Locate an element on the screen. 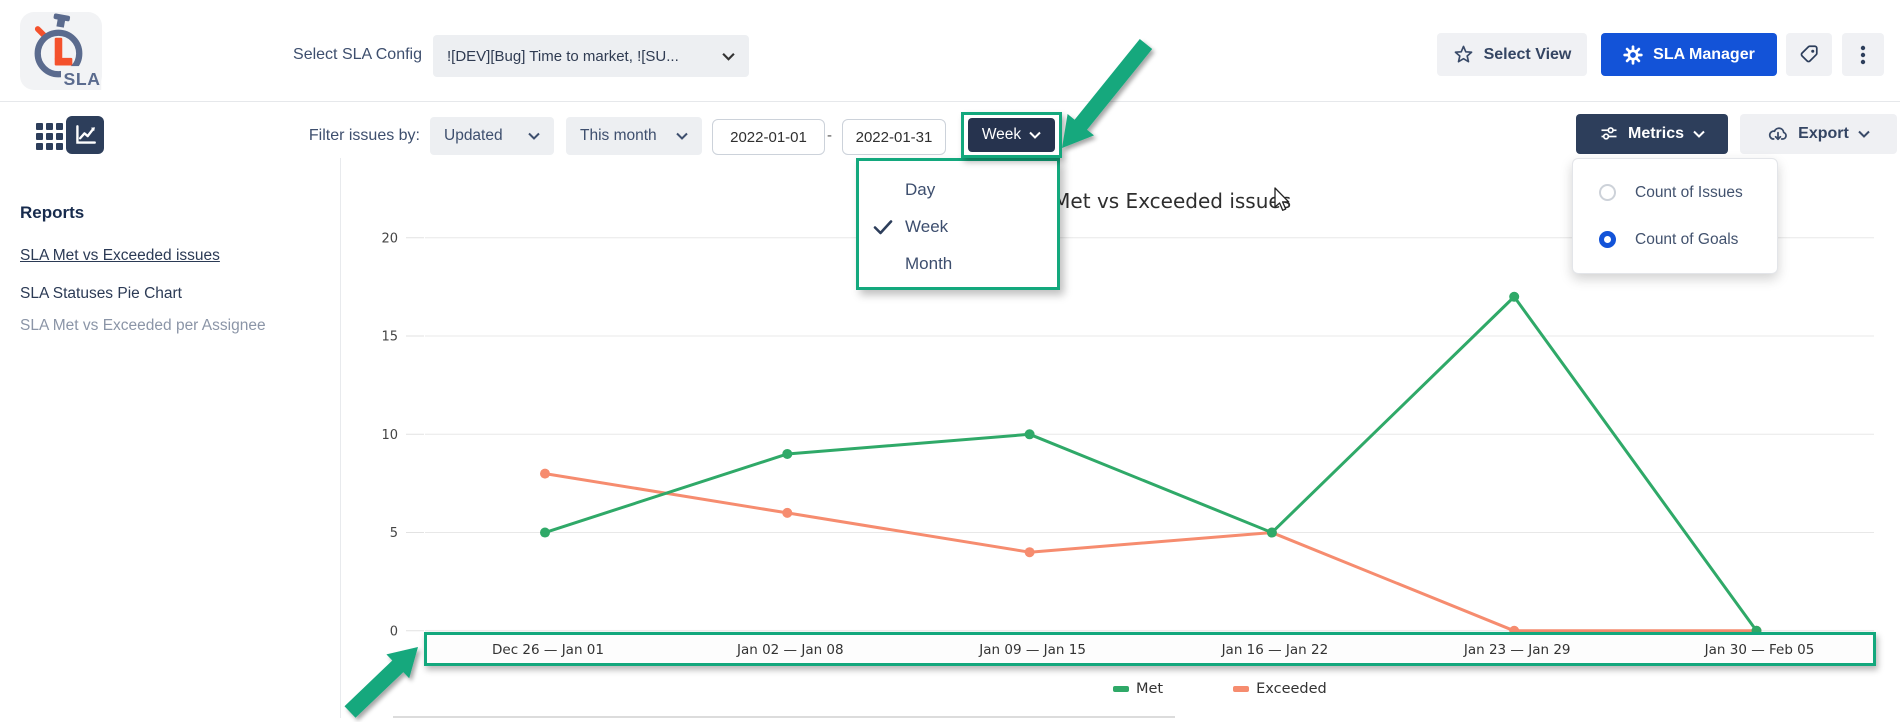  select-view-button: Select View is located at coordinates (1512, 54).